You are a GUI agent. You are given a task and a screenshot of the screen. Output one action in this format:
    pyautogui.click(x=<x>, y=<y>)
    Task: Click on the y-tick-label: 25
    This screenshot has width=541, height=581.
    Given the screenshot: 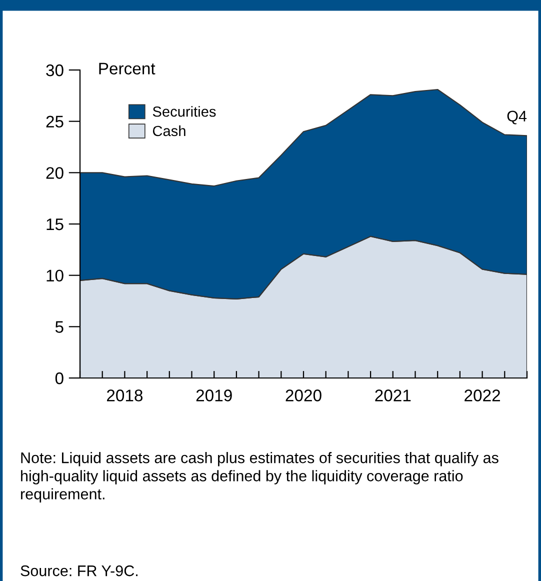 What is the action you would take?
    pyautogui.click(x=55, y=122)
    